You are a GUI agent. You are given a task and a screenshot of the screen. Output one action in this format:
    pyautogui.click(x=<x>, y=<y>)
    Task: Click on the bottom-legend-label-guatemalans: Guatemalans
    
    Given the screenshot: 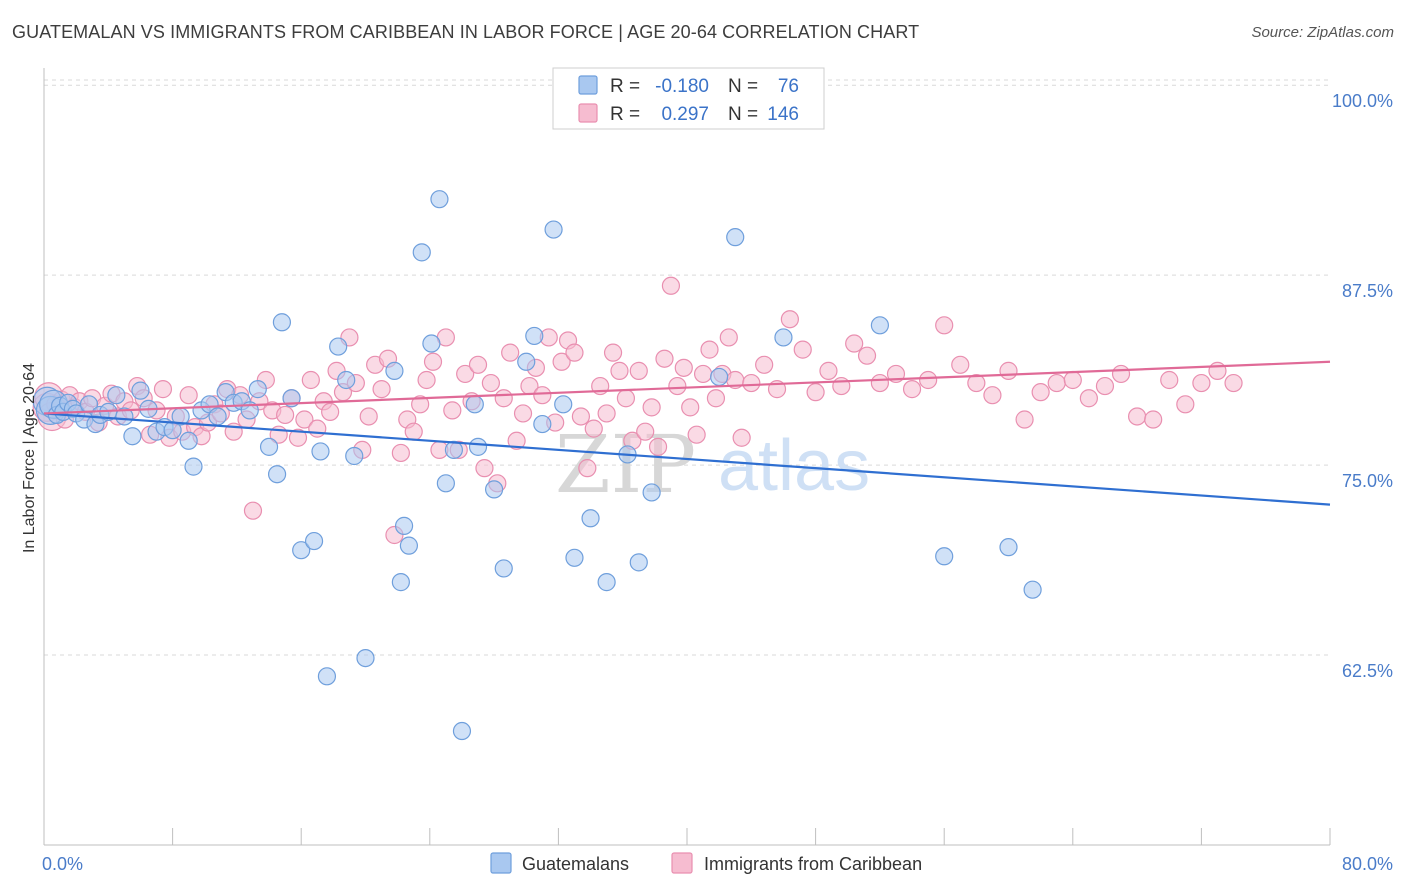 What is the action you would take?
    pyautogui.click(x=575, y=864)
    